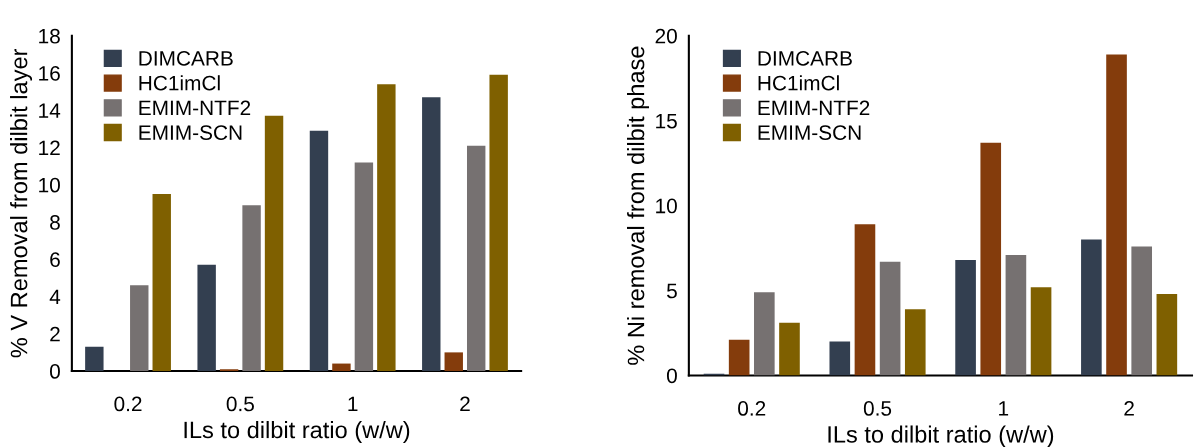  I want to click on y-tick-label: 12, so click(49, 148).